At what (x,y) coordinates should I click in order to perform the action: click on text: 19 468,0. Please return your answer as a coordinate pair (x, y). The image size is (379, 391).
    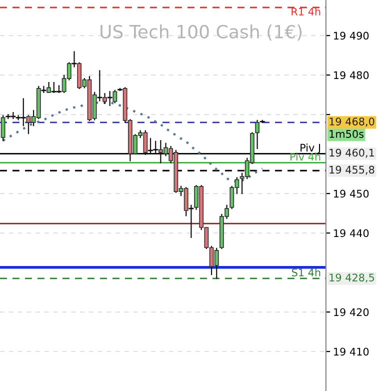
    Looking at the image, I should click on (352, 122).